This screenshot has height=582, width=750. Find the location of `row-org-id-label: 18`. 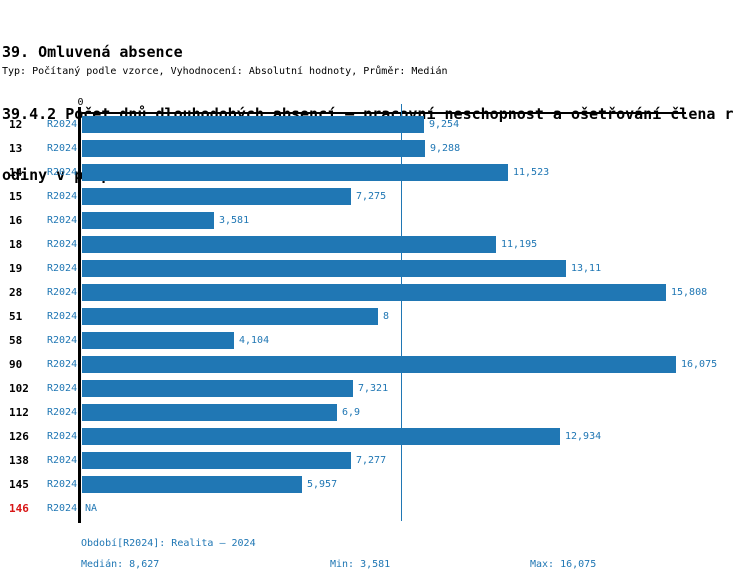

row-org-id-label: 18 is located at coordinates (16, 244).